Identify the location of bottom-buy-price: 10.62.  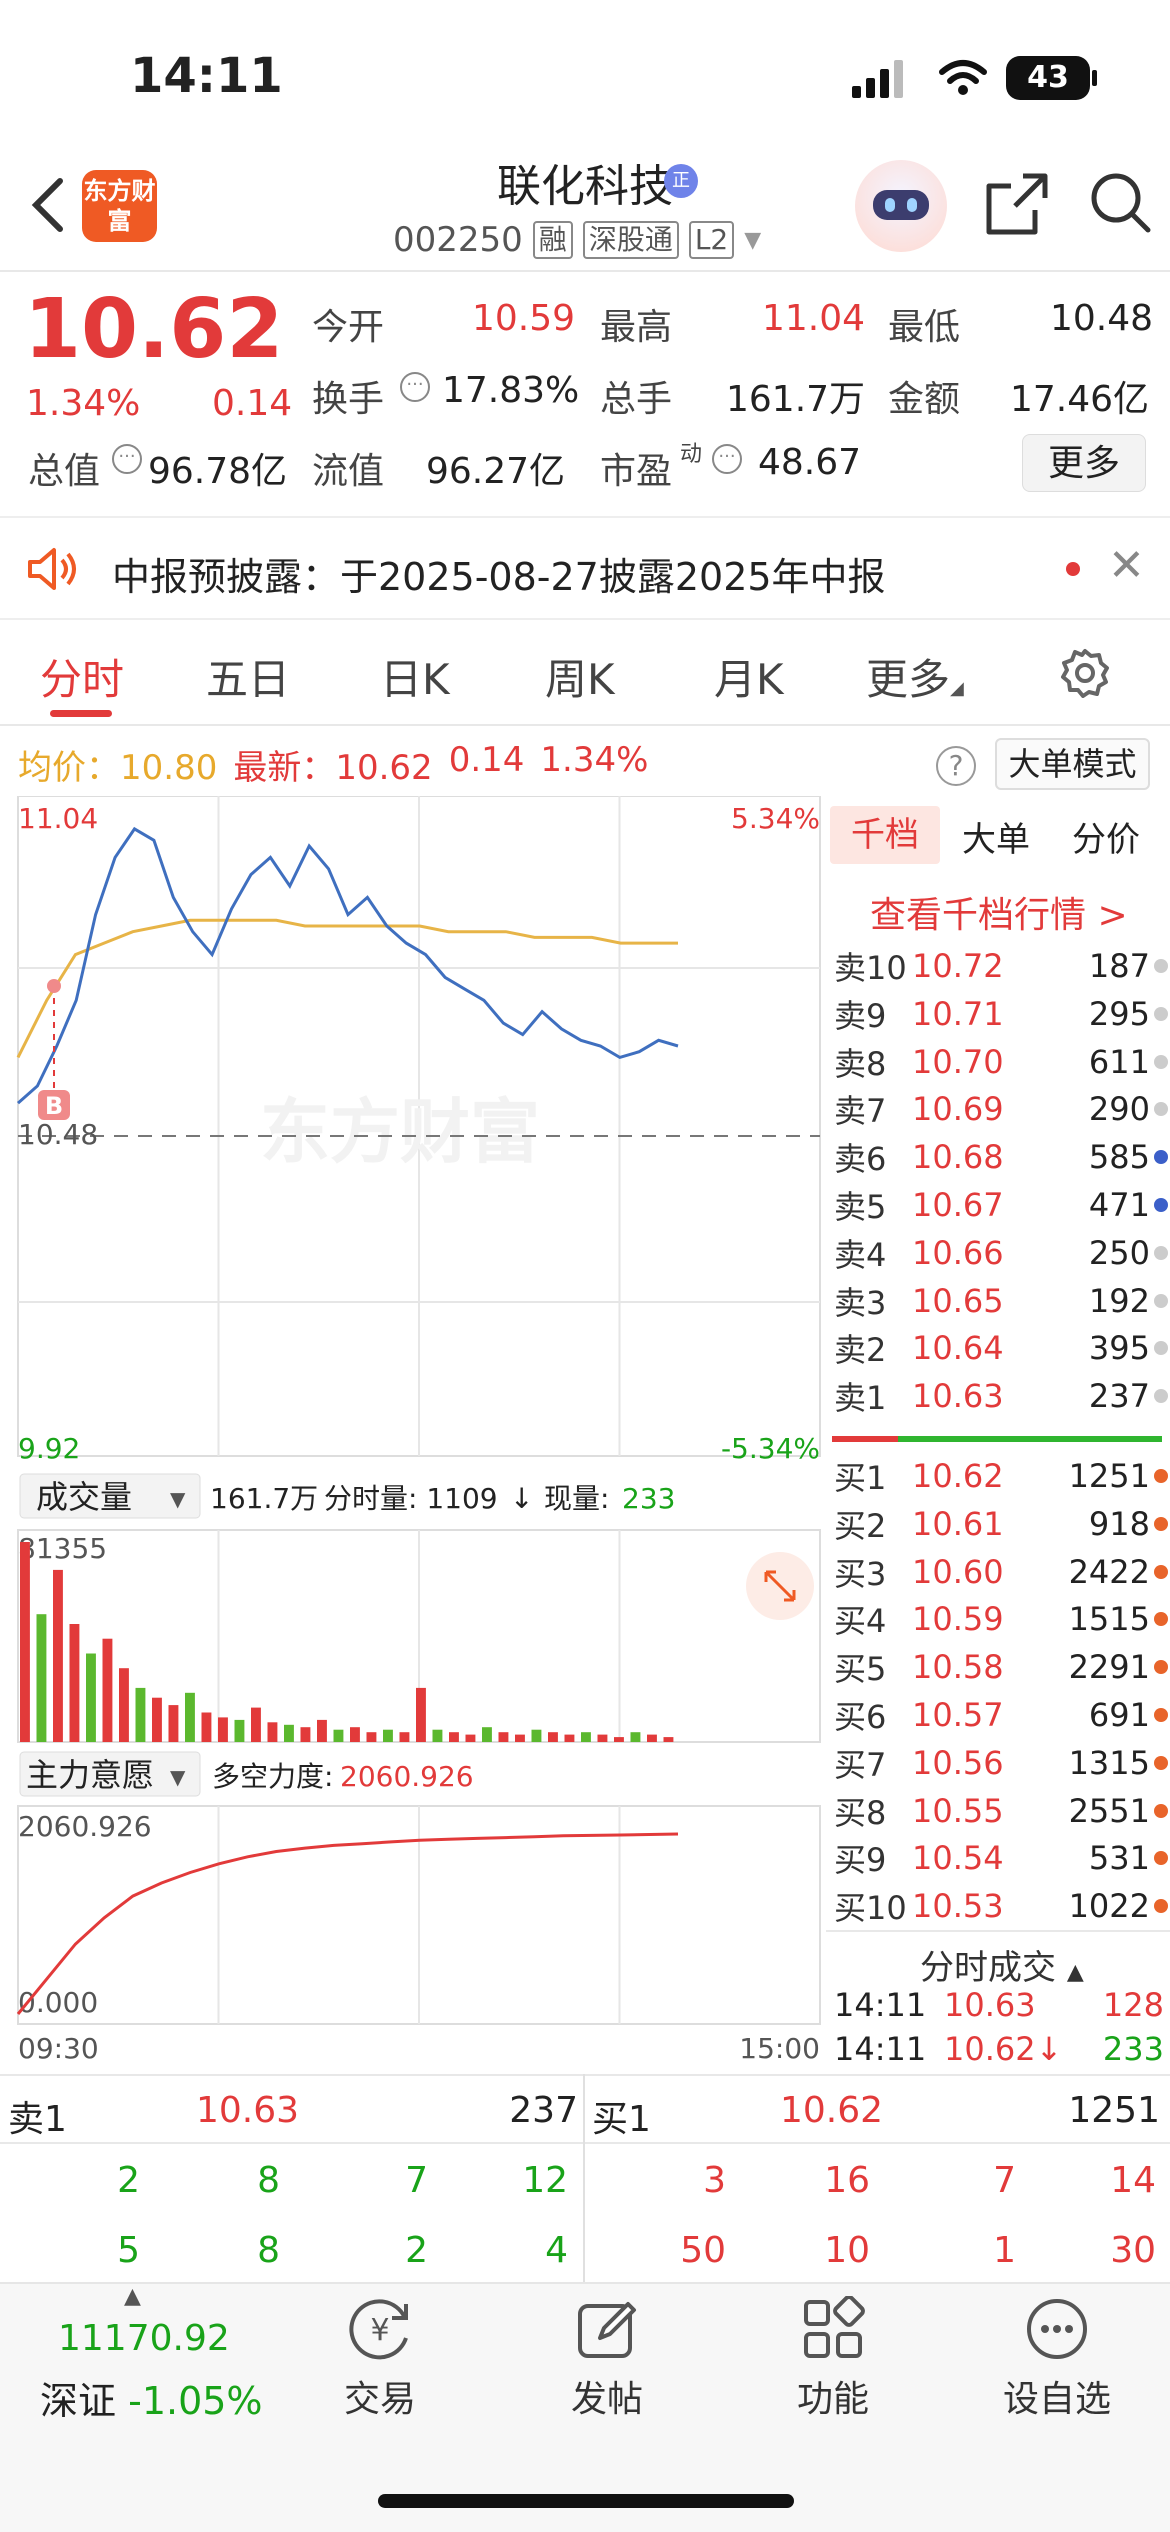
(832, 2110).